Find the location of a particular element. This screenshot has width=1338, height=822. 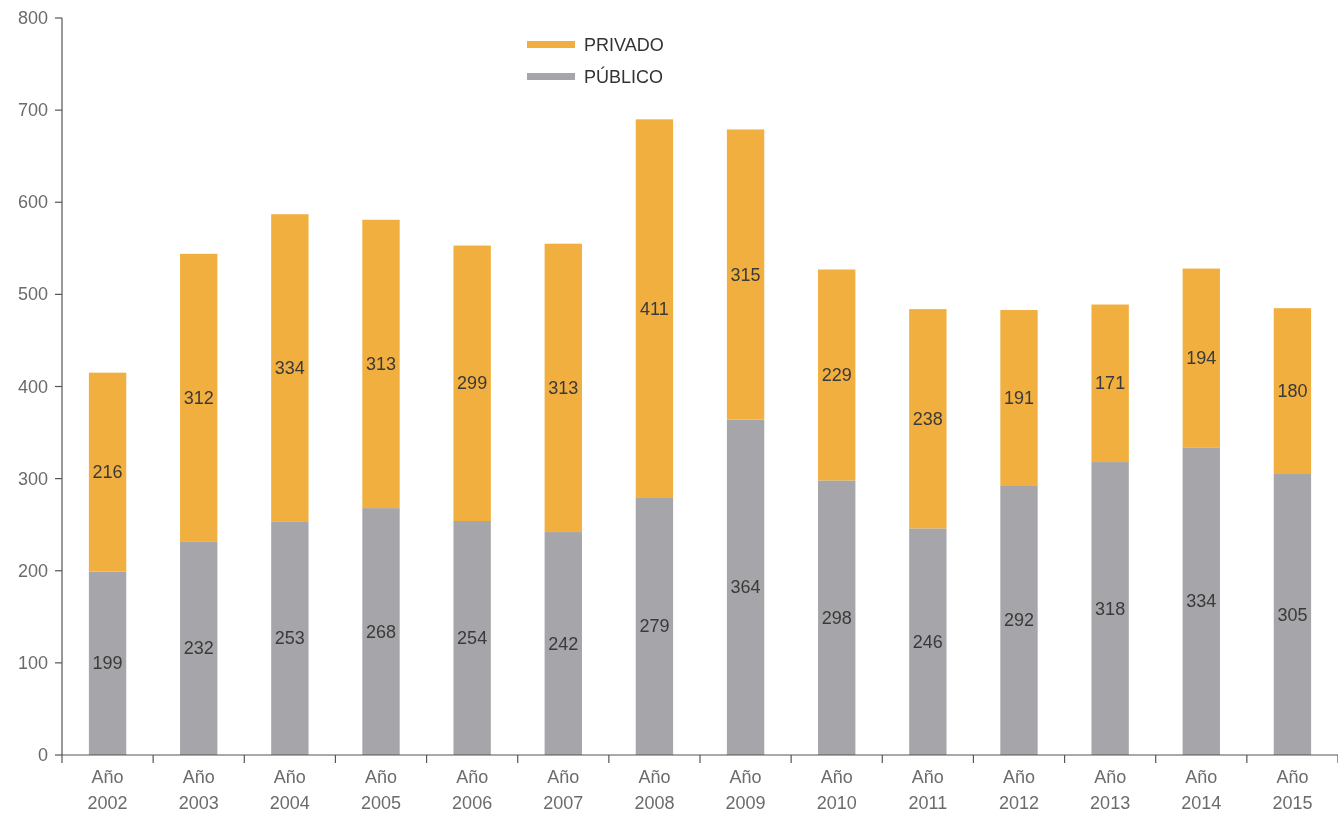

data-label: 315 is located at coordinates (745, 274).